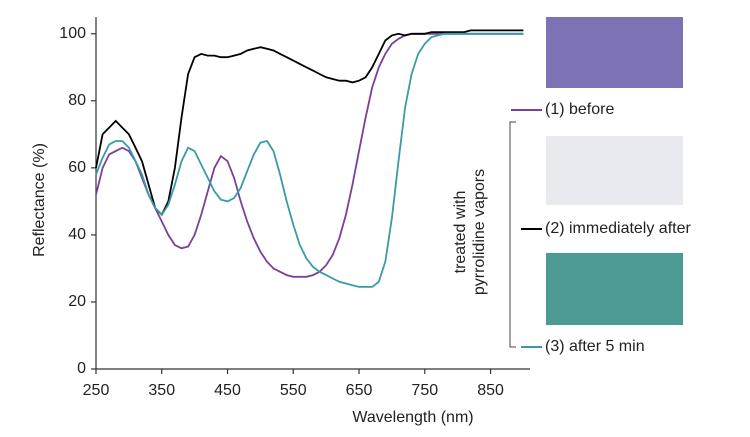  I want to click on y-tick-label: 60, so click(77, 167).